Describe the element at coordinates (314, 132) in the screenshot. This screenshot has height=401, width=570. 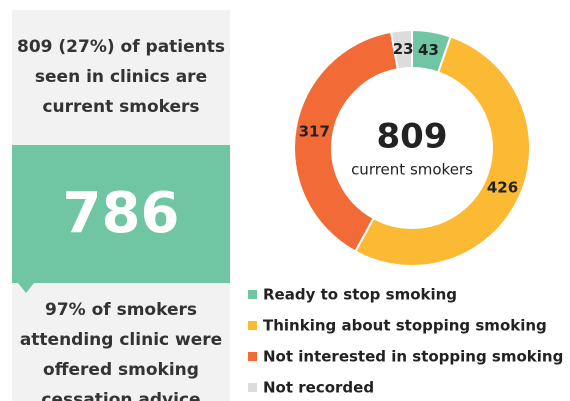
I see `data-label: 317` at that location.